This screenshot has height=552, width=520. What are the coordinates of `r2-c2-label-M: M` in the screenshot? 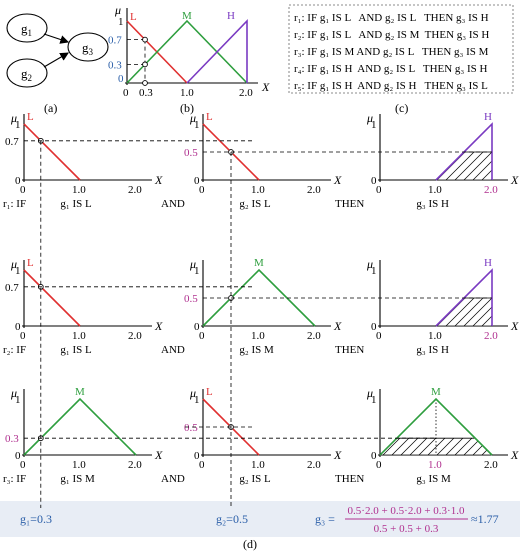 It's located at (259, 263).